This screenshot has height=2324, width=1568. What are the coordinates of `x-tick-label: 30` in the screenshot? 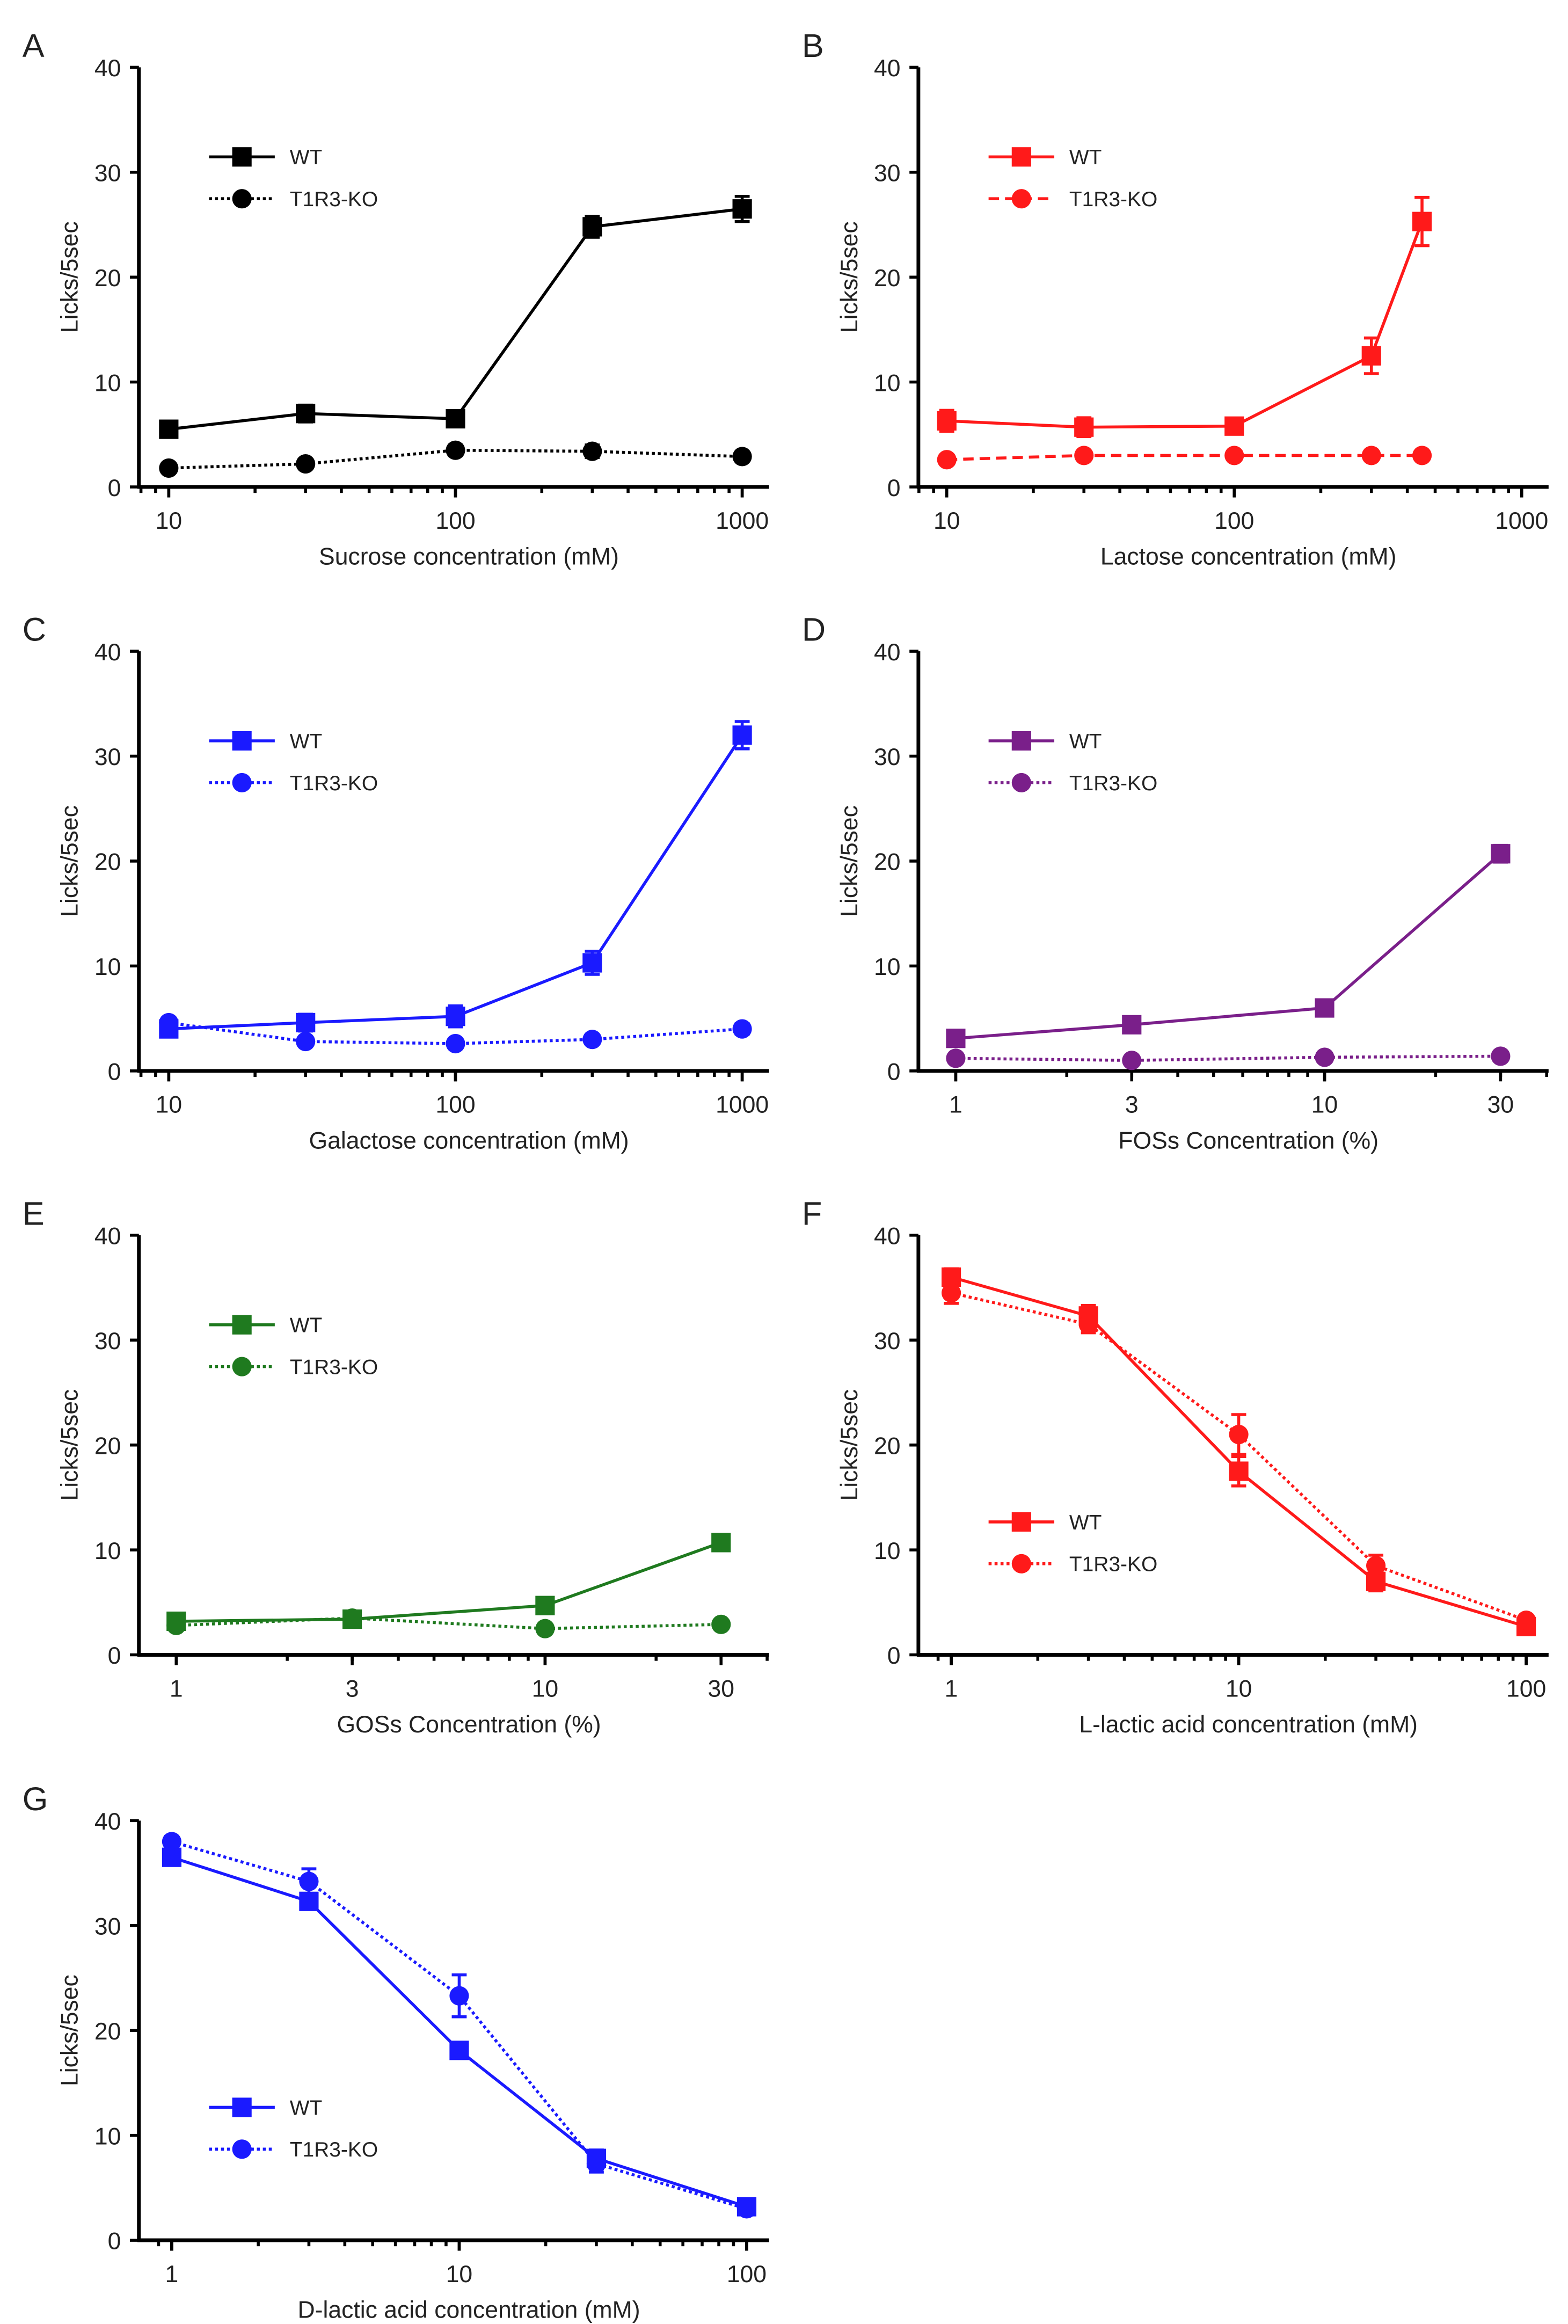 It's located at (1501, 1105).